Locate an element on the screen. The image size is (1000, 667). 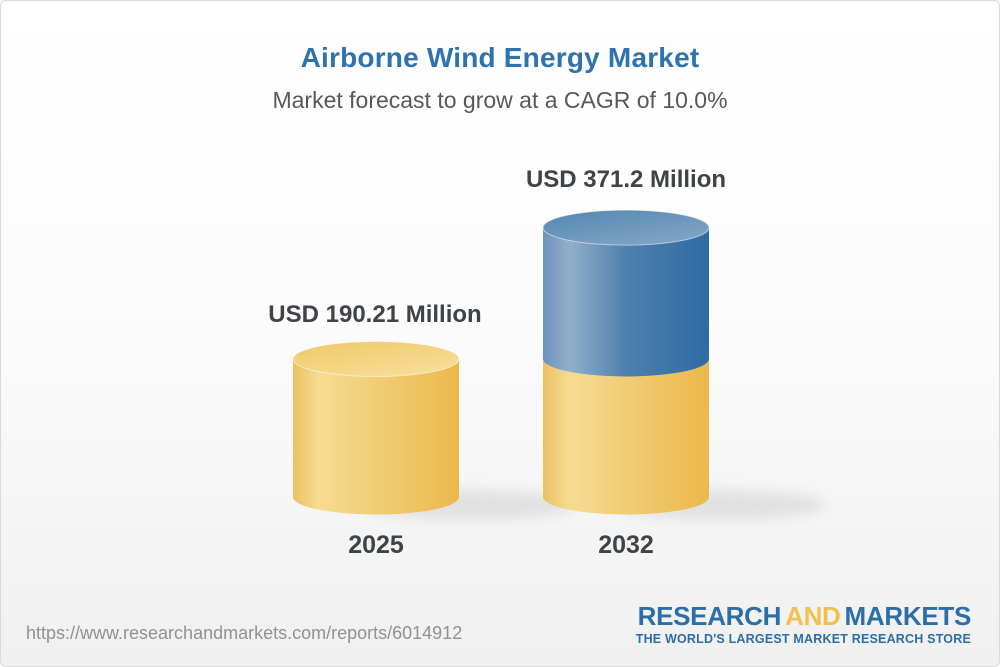
value-label-2025: USD 190.21 Million is located at coordinates (375, 314).